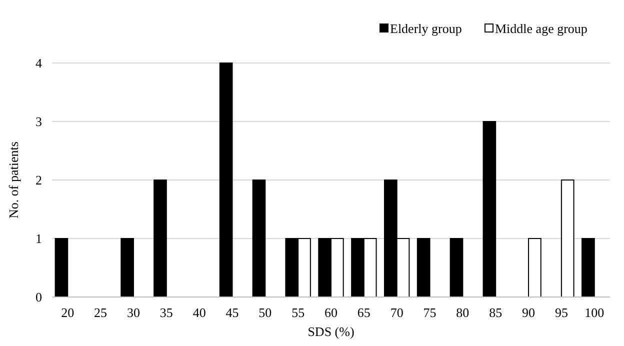 The width and height of the screenshot is (624, 346). I want to click on x-axis-title: SDS (%), so click(331, 331).